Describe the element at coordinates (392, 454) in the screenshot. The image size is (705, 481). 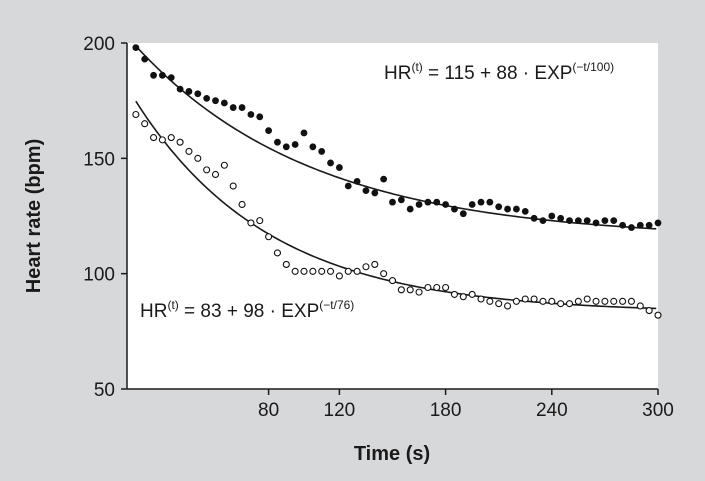
I see `x-axis-label: Time (s)` at that location.